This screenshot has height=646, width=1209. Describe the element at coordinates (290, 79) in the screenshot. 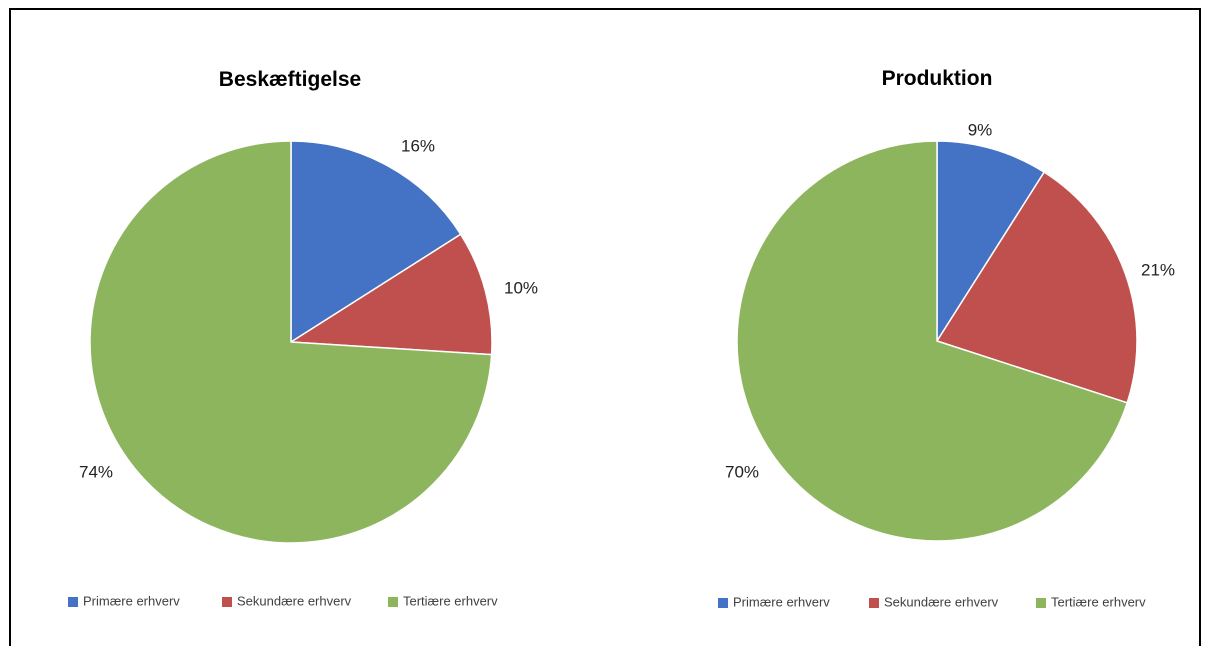

I see `chart-title: Beskæftigelse` at that location.